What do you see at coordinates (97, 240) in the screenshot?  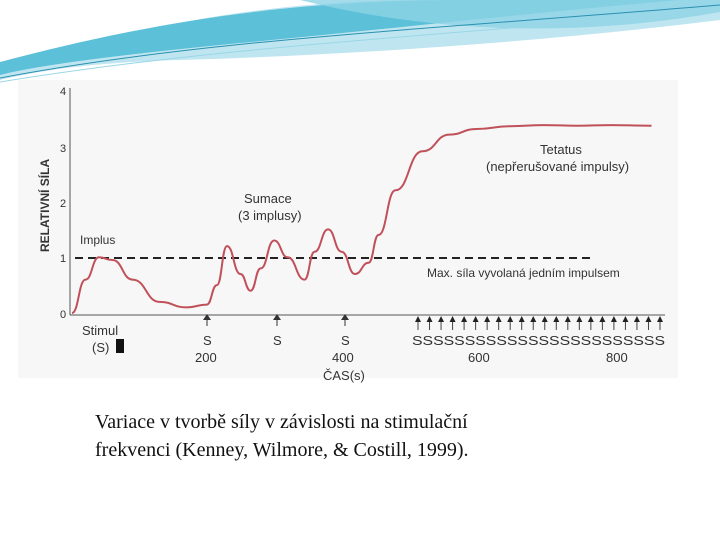 I see `annotation-impulse: Implus` at bounding box center [97, 240].